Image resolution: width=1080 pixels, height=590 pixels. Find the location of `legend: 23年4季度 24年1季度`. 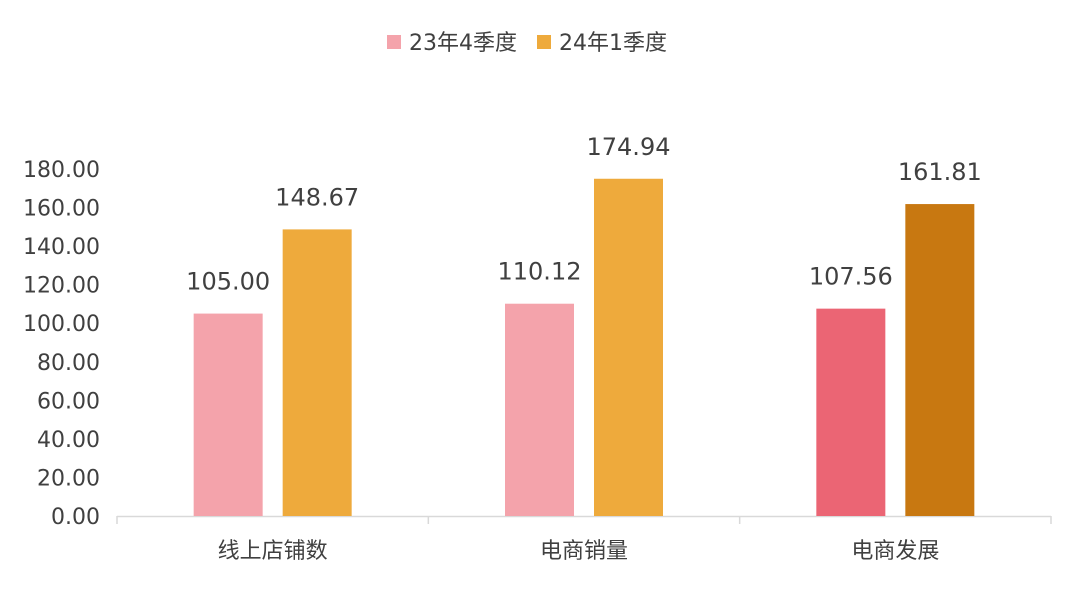

legend: 23年4季度 24年1季度 is located at coordinates (527, 43).